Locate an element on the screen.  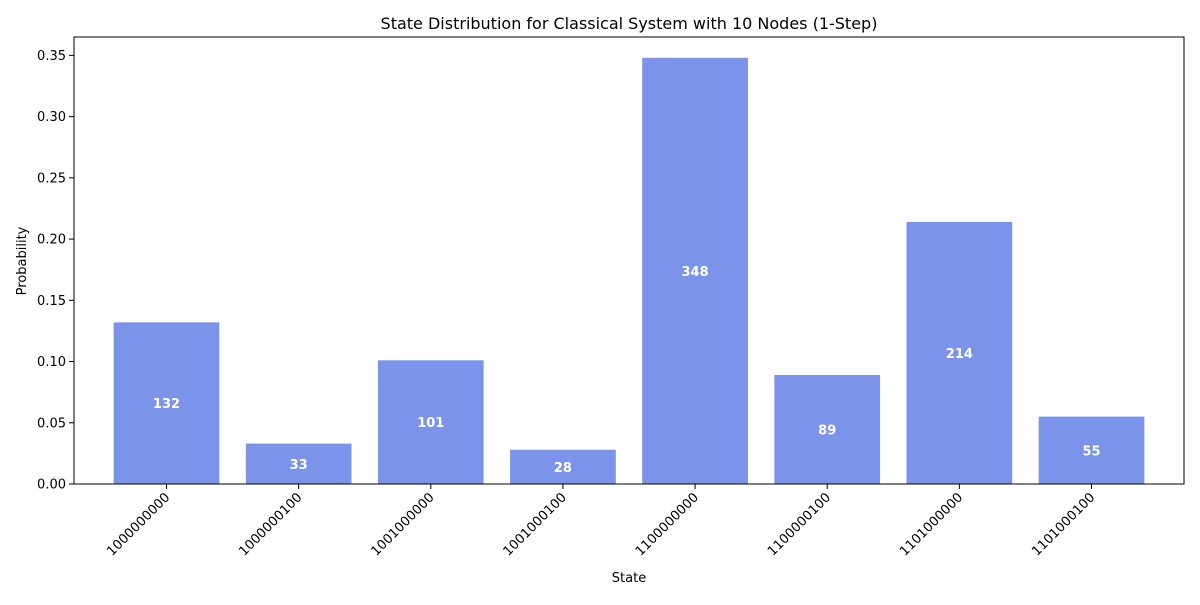
bar-value-label: 214 is located at coordinates (959, 354).